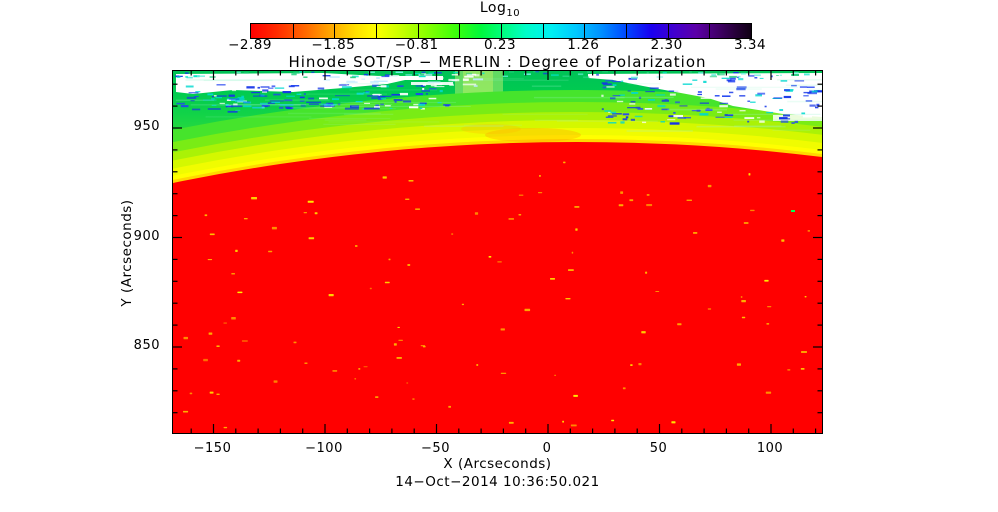 Image resolution: width=998 pixels, height=512 pixels. Describe the element at coordinates (500, 45) in the screenshot. I see `colorbar-tick-label: 0.23` at that location.